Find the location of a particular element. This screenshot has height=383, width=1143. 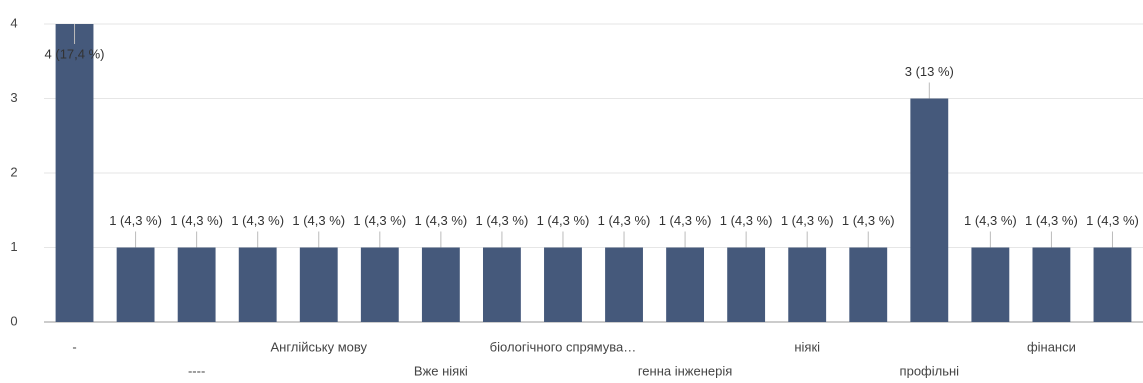

value-label: 4 (17,4 %) is located at coordinates (75, 53).